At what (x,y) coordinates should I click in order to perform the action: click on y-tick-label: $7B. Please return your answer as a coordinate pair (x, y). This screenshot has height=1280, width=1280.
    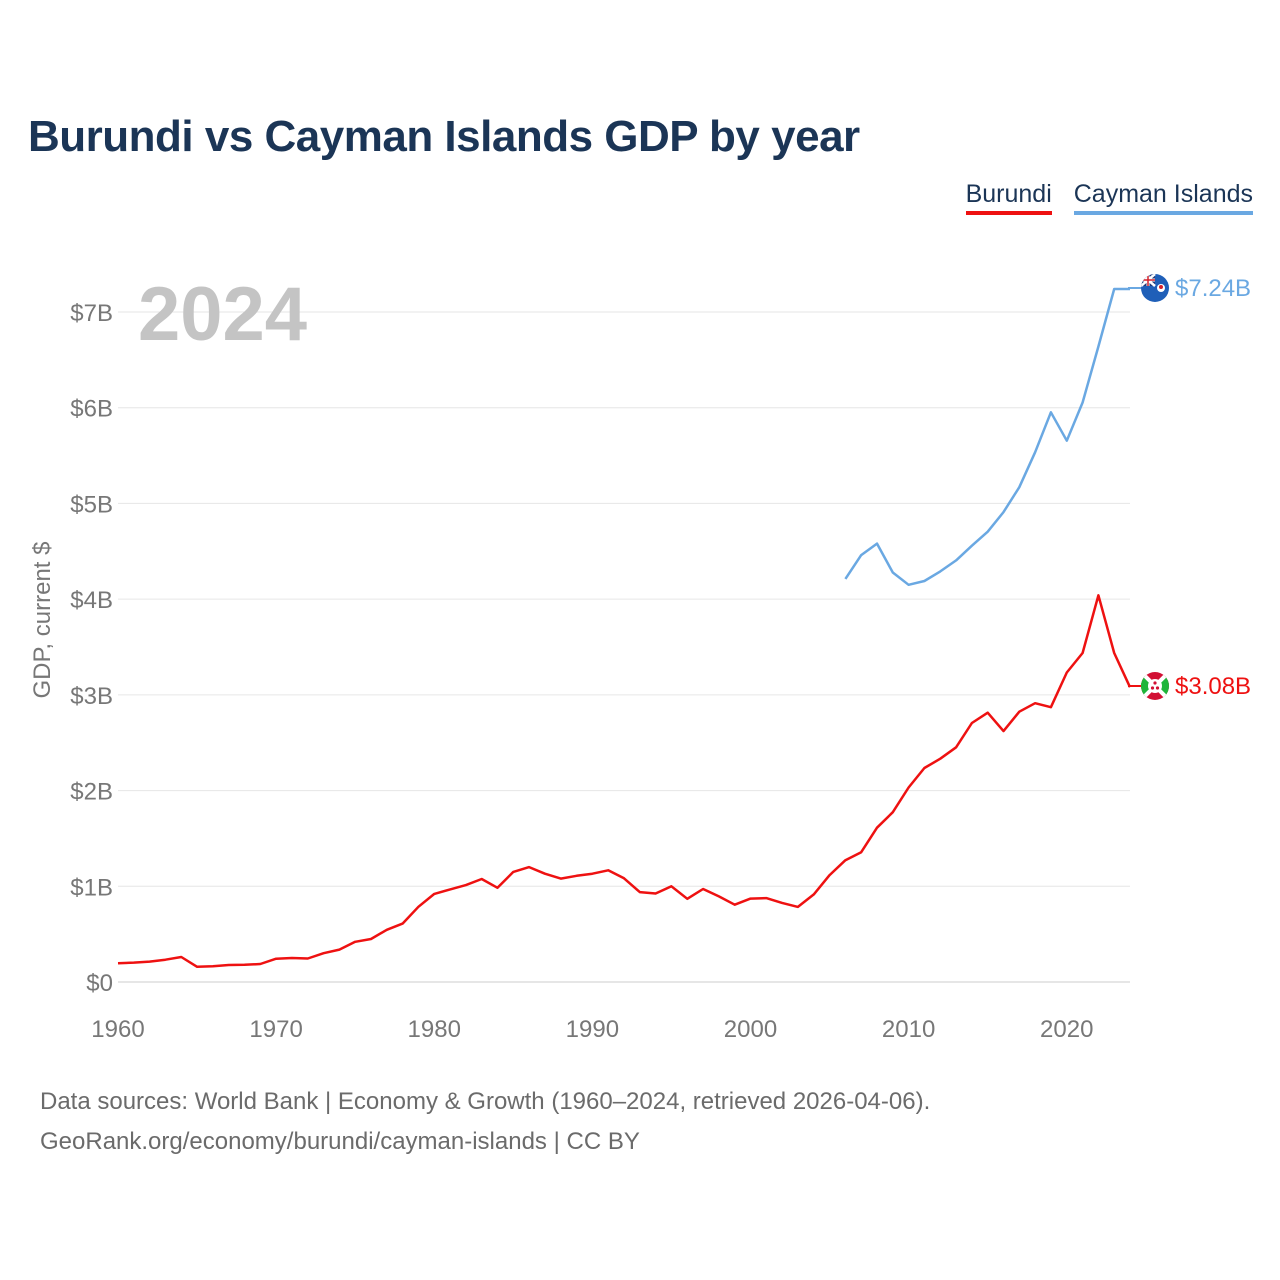
    Looking at the image, I should click on (91, 313).